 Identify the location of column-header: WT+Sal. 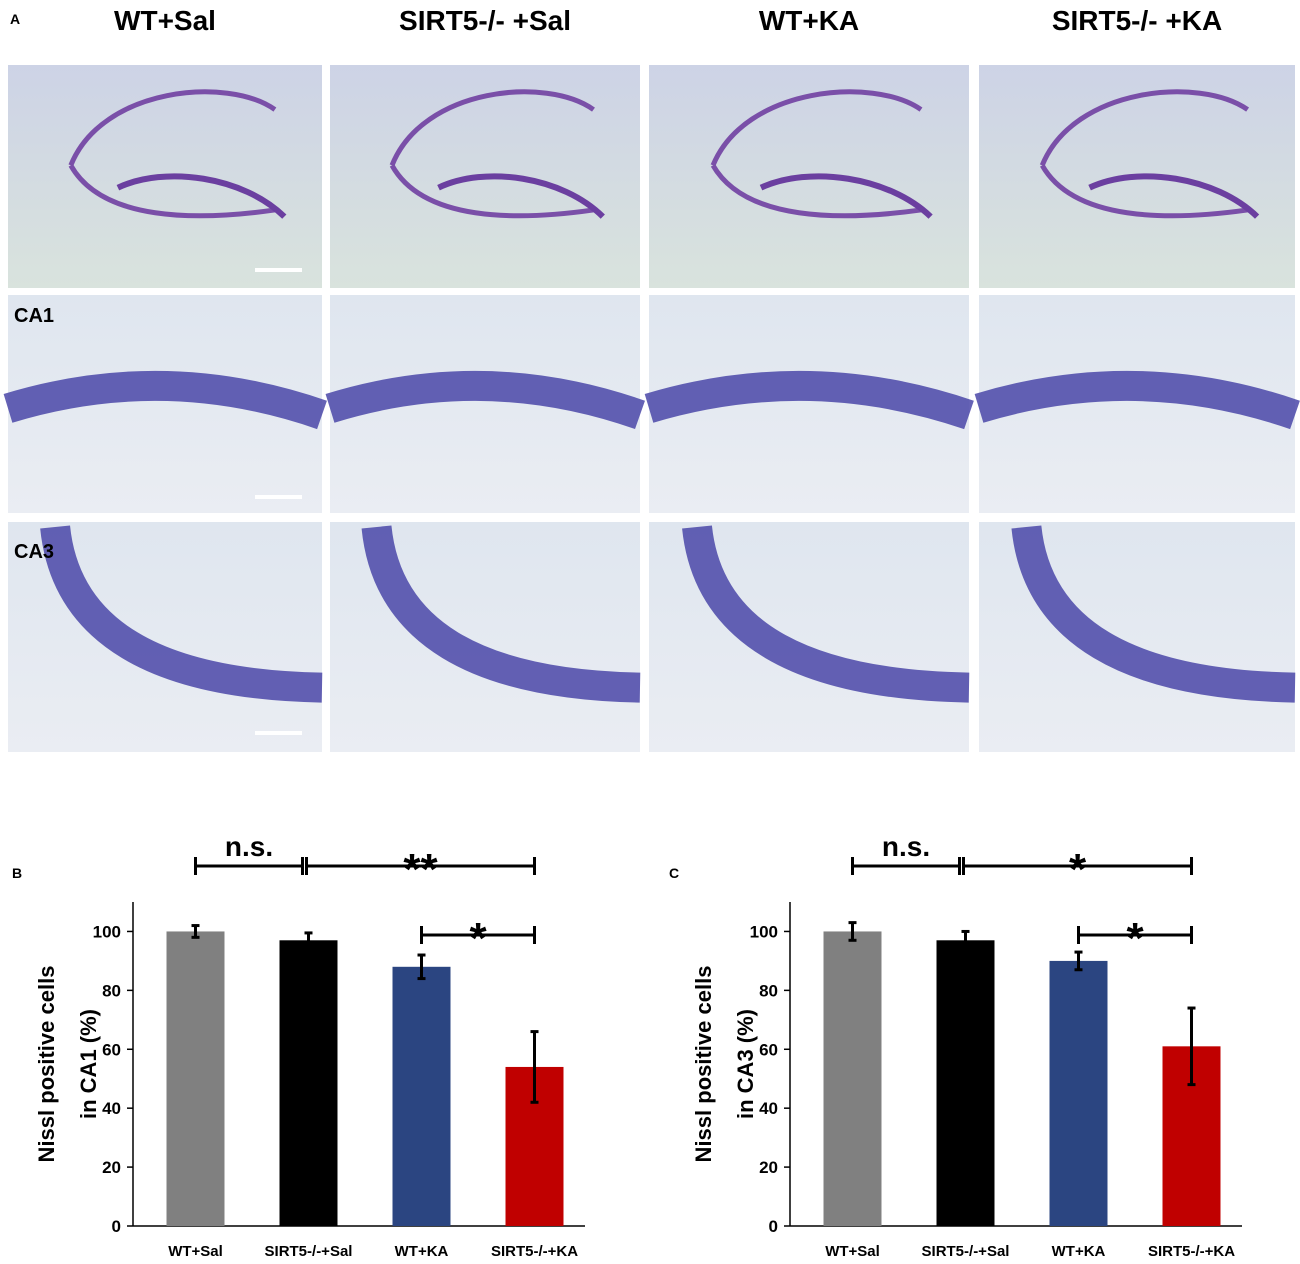
(165, 20).